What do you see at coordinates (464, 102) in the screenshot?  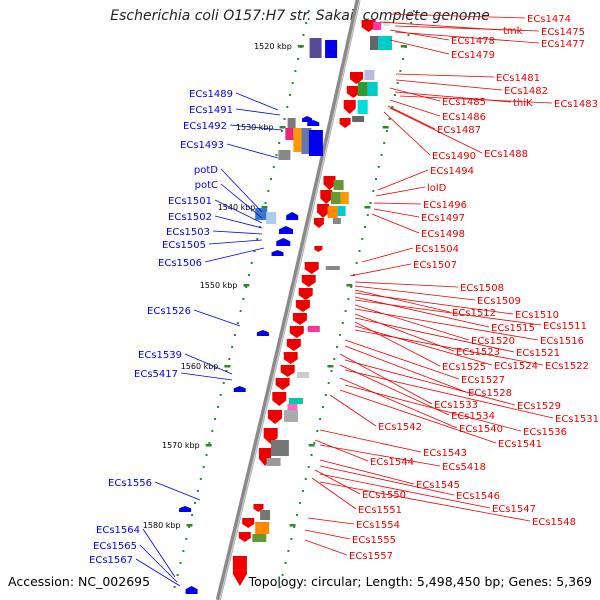 I see `gene-label: ECs1485` at bounding box center [464, 102].